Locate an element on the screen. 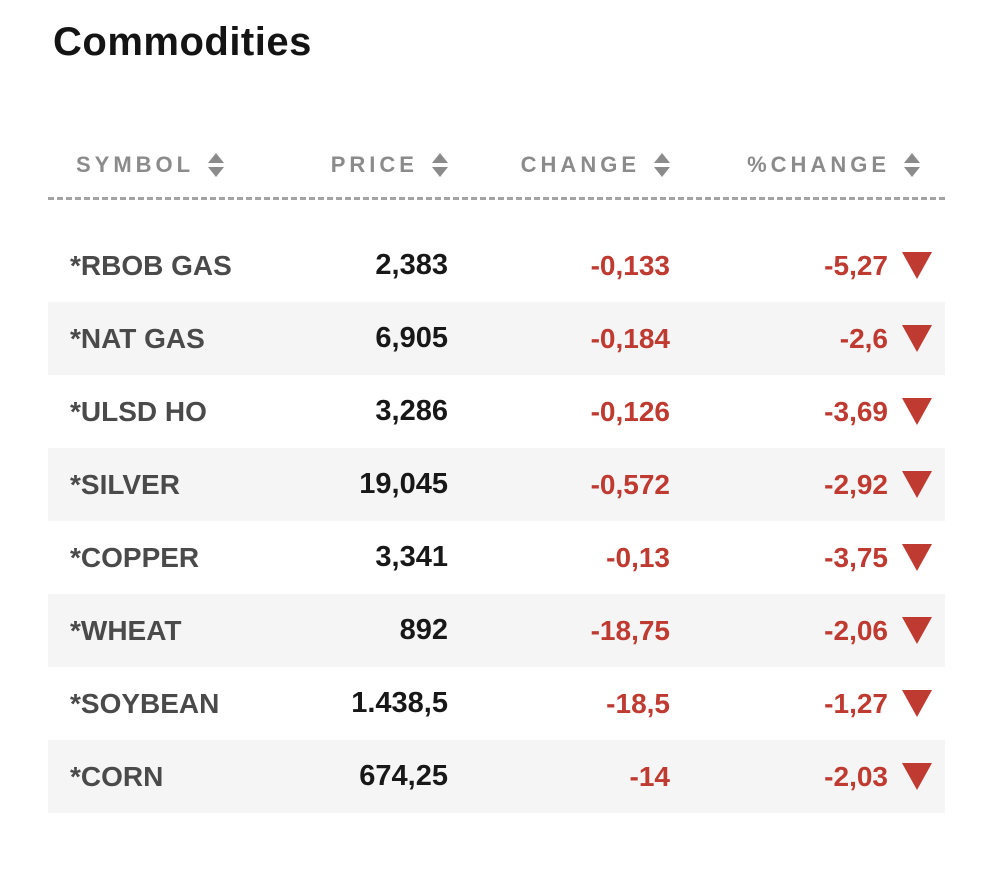  symbol-cell: *SOYBEAN is located at coordinates (145, 703).